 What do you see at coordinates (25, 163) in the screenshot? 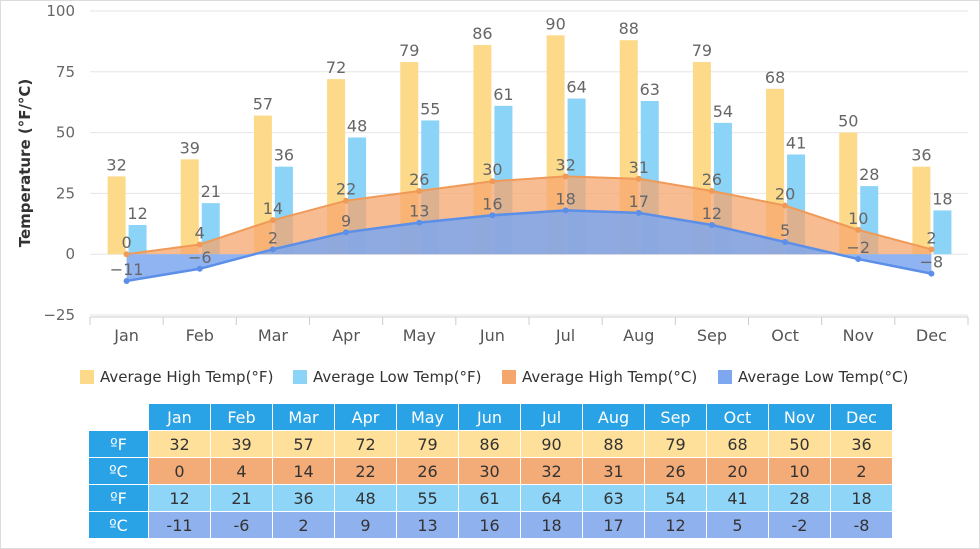
I see `y-axis-label: Temperature (°F/°C)` at bounding box center [25, 163].